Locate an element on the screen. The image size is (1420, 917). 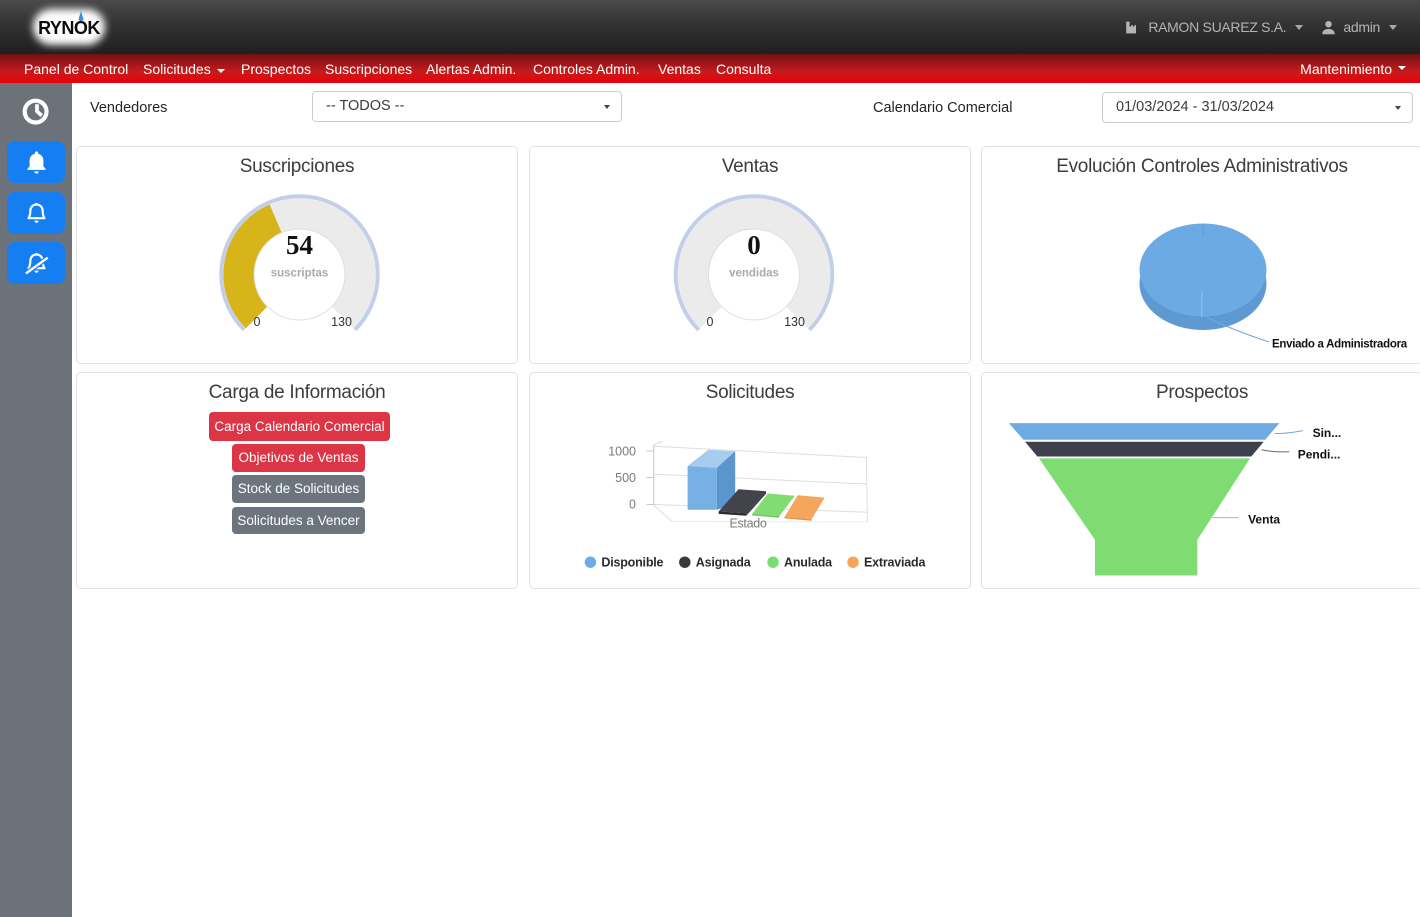
svg-text: 54 is located at coordinates (299, 245).